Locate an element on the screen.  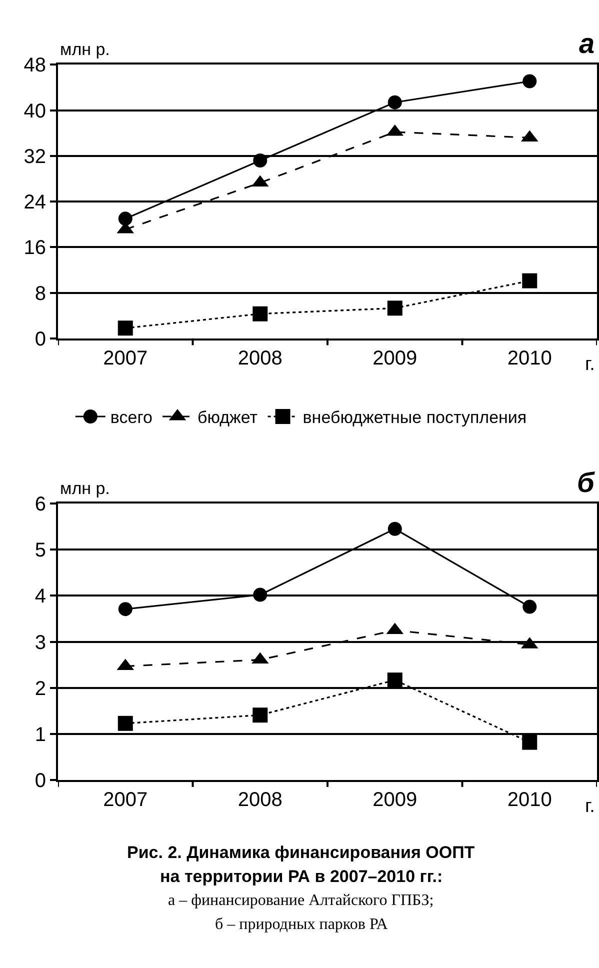
legend-label: внебюджетные поступления is located at coordinates (414, 418).